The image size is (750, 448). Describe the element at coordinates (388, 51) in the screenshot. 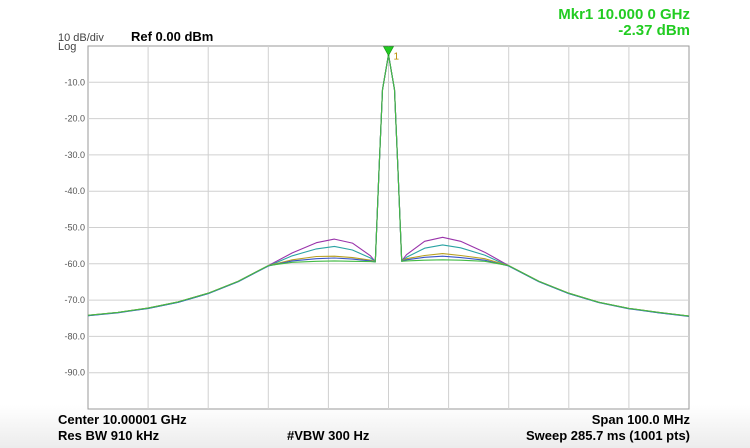

I see `marker-triangle-icon` at that location.